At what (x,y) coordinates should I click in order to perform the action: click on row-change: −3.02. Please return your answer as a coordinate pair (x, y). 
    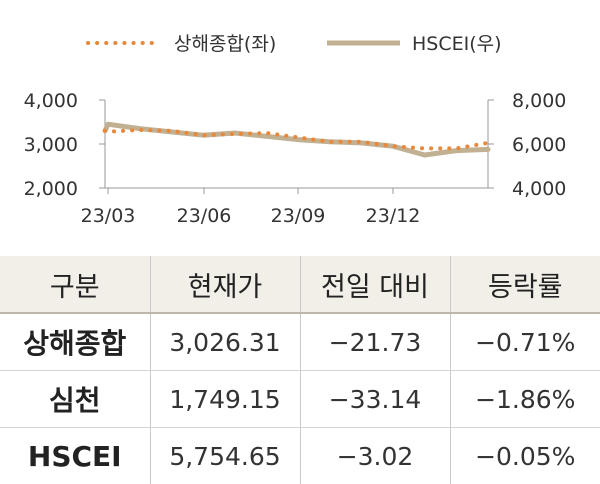
    Looking at the image, I should click on (375, 456).